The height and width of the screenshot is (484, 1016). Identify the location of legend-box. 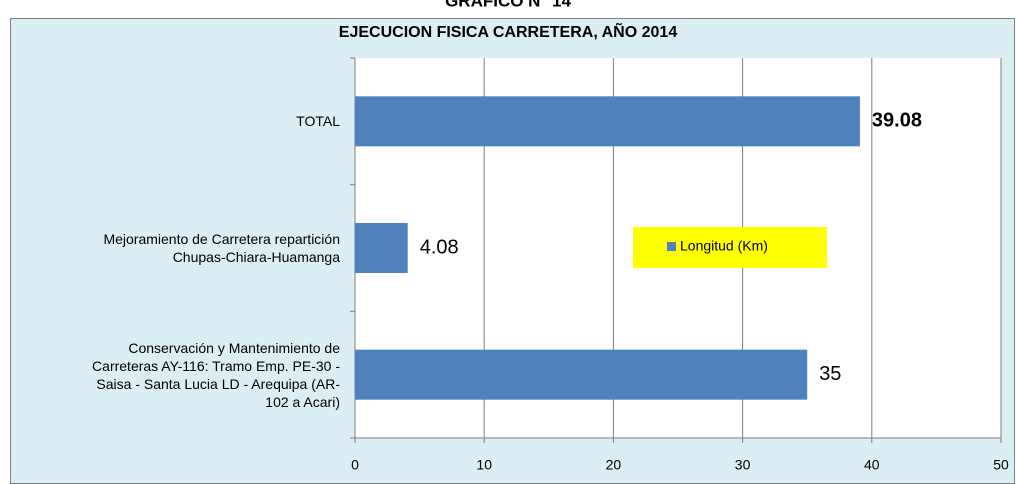
(730, 247).